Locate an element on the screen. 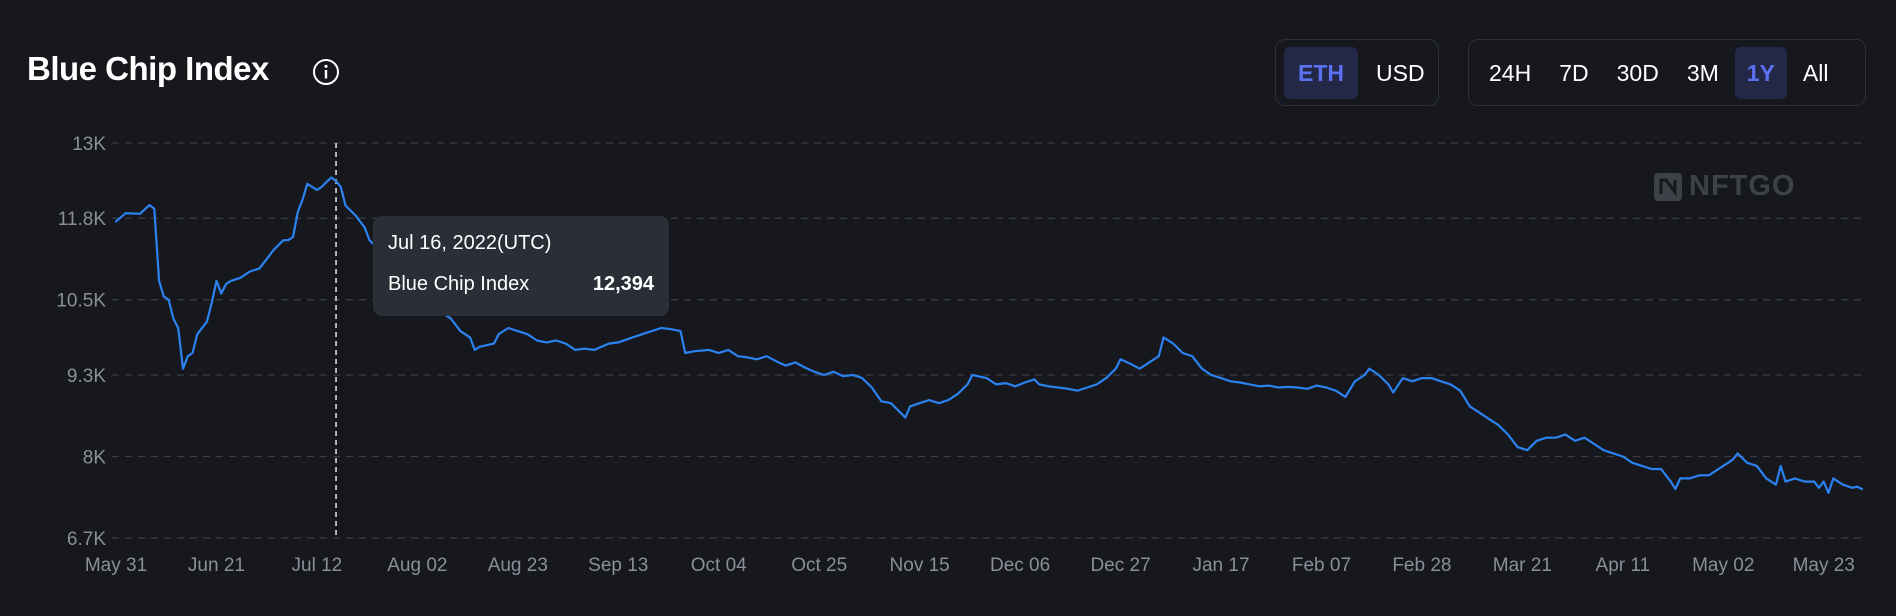  watermark-text: NFTGO is located at coordinates (1742, 186).